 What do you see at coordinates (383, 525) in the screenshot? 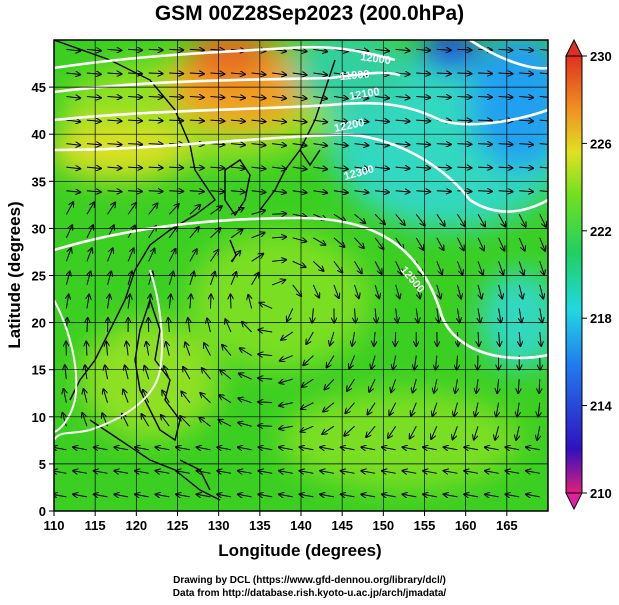
I see `x-tick-label: 150` at bounding box center [383, 525].